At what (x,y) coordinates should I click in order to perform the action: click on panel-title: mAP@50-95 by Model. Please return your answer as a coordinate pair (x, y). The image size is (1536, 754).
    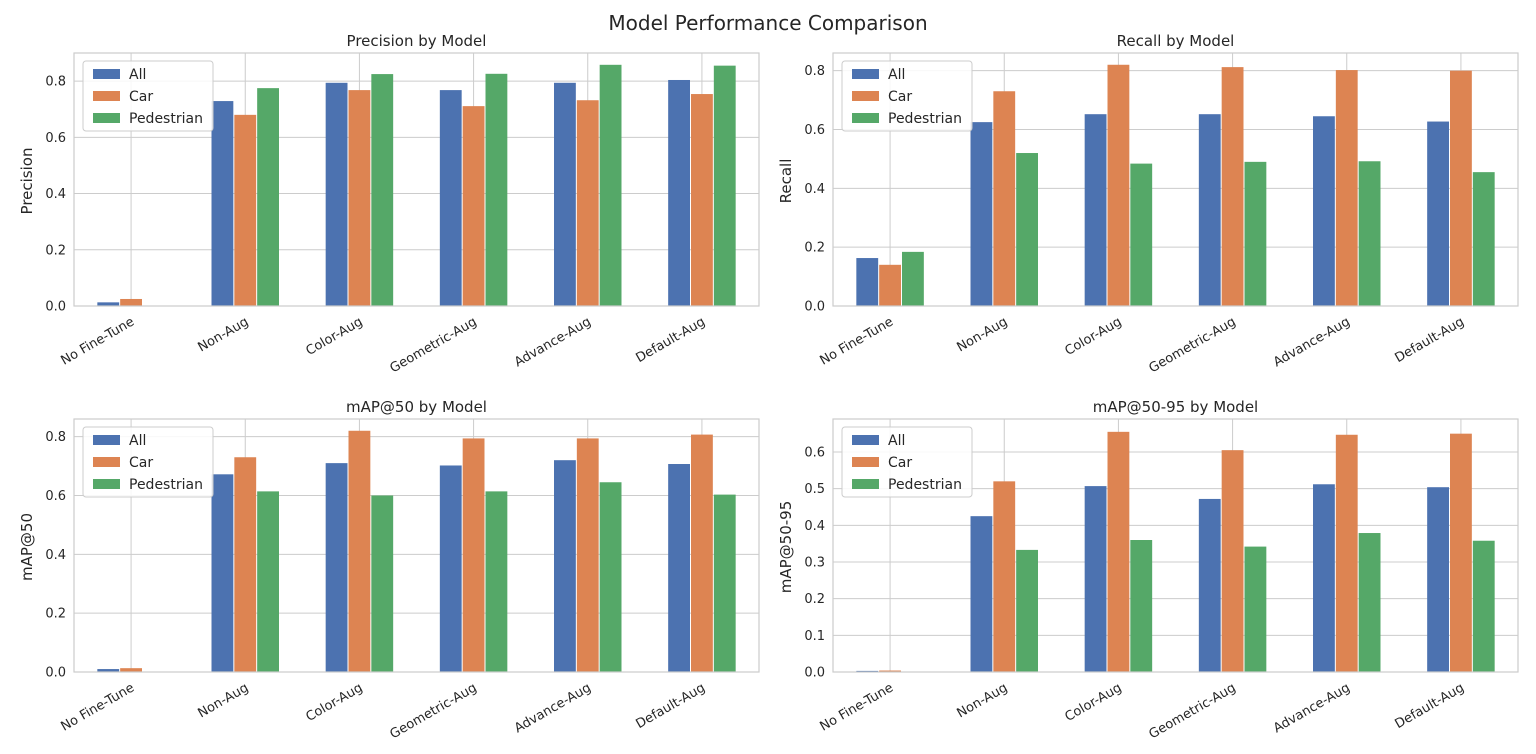
    Looking at the image, I should click on (1175, 407).